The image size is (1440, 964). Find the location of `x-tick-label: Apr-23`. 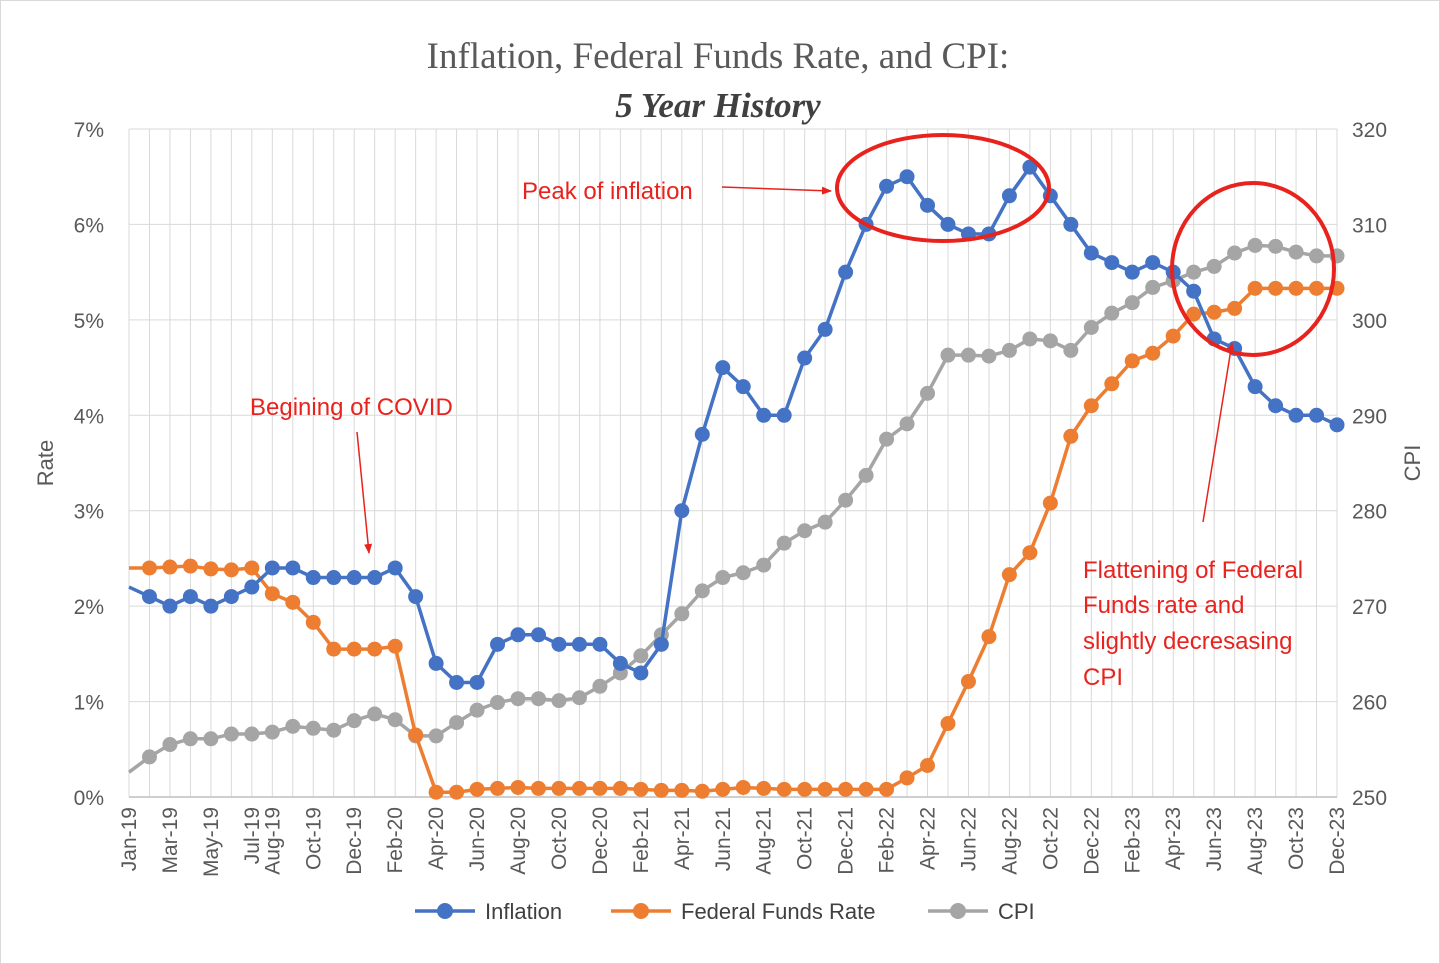

x-tick-label: Apr-23 is located at coordinates (1173, 838).